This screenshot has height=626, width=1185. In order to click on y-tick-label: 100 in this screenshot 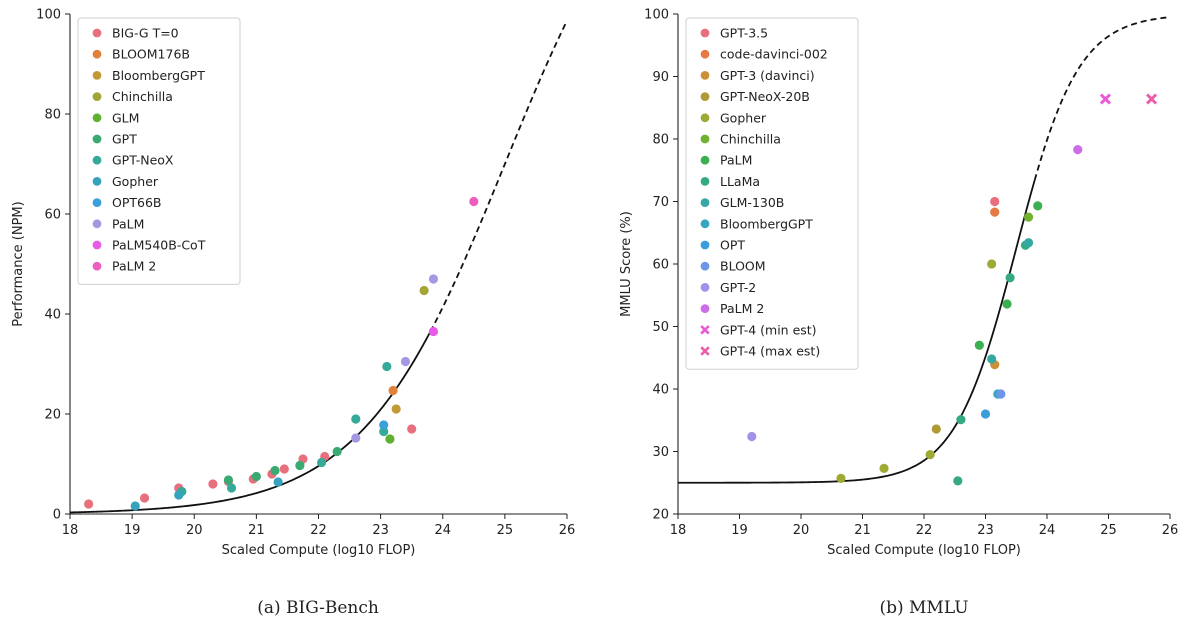, I will do `click(656, 15)`.